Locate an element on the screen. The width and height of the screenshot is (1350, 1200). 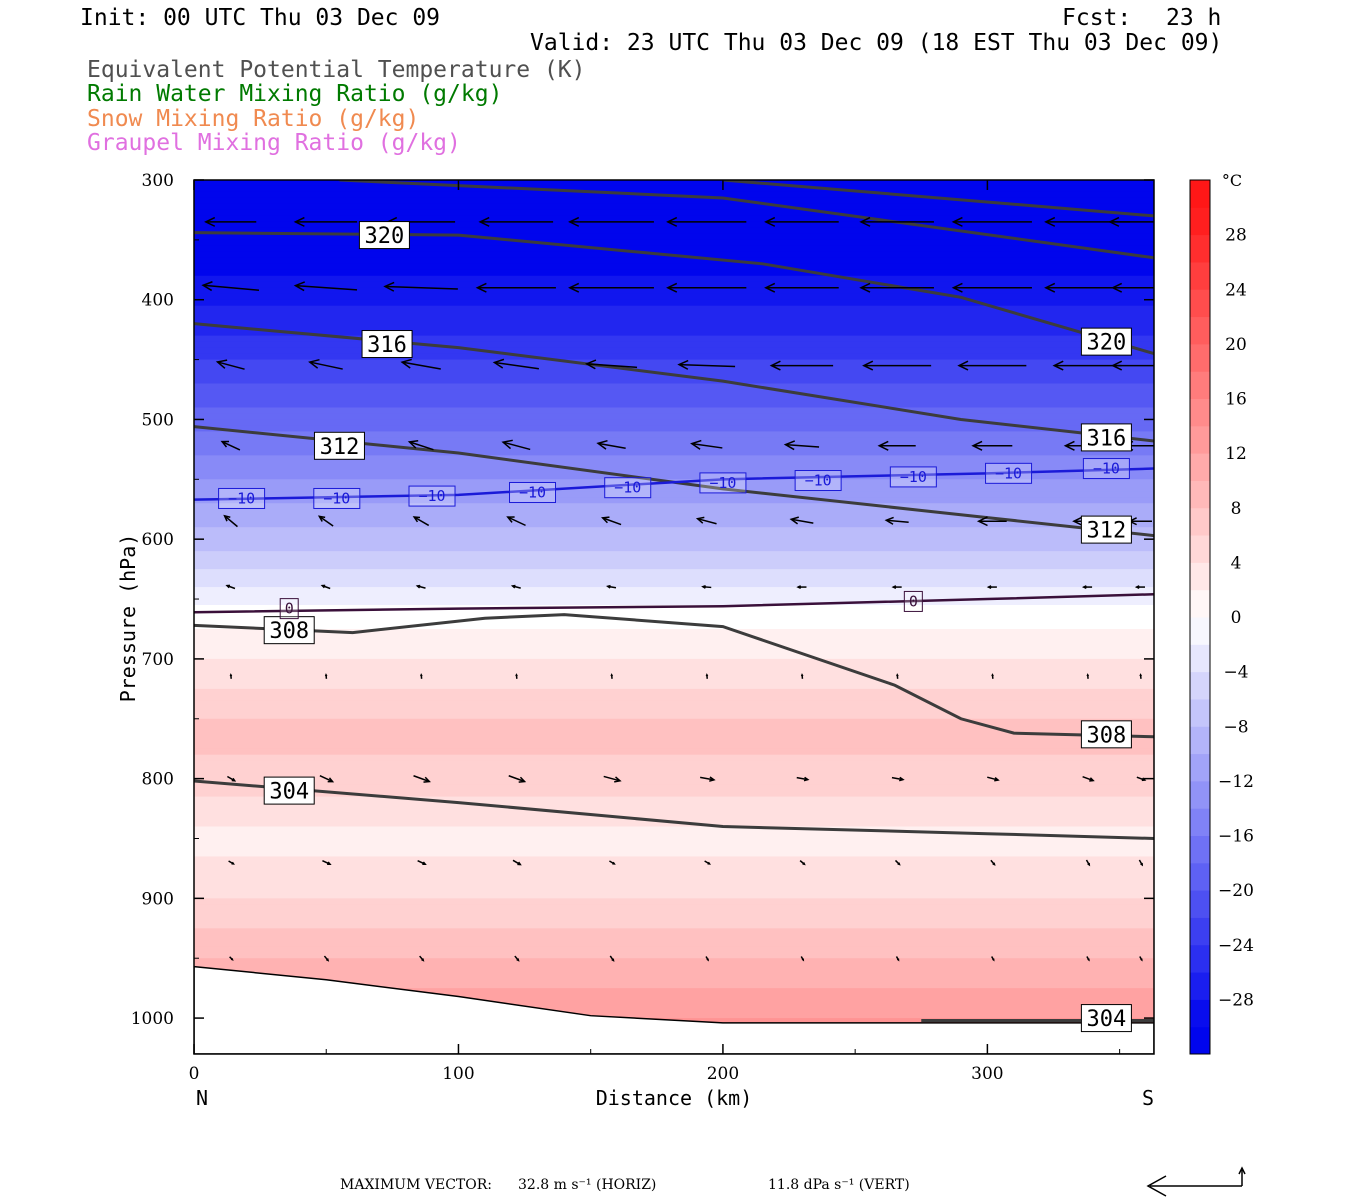
x-tick-label: 300 is located at coordinates (987, 1074).